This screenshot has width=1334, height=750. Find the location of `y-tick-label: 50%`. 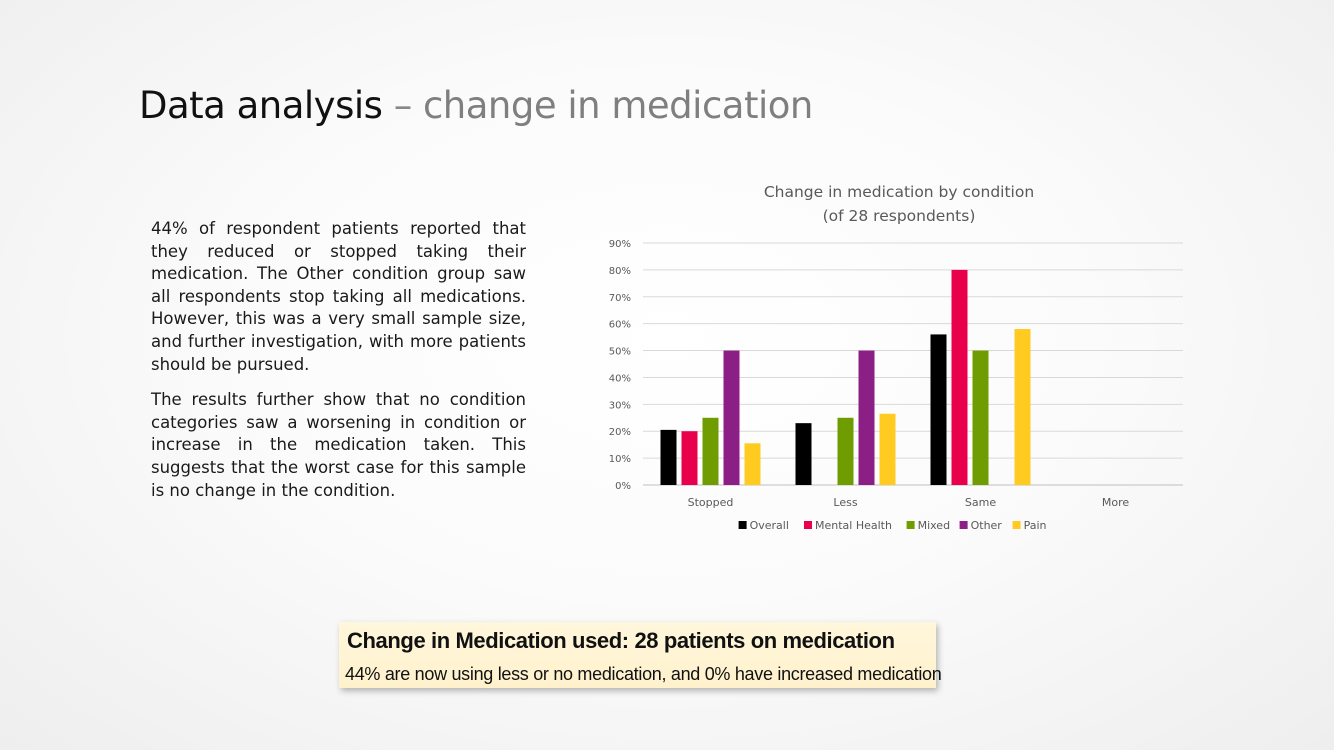

y-tick-label: 50% is located at coordinates (620, 352).